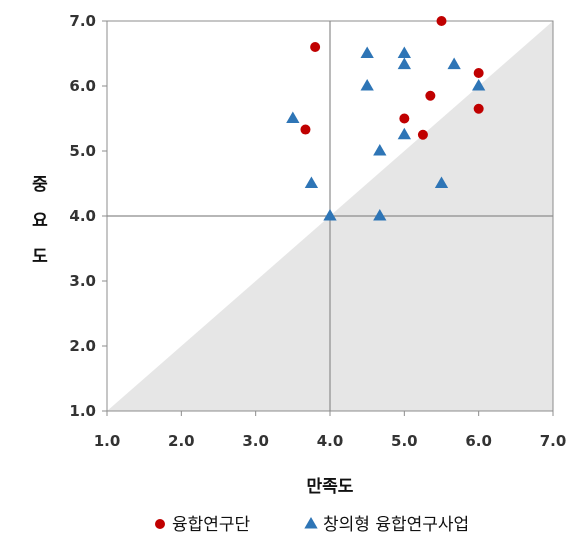 The height and width of the screenshot is (547, 581). Describe the element at coordinates (82, 281) in the screenshot. I see `y-tick-label: 3.0` at that location.